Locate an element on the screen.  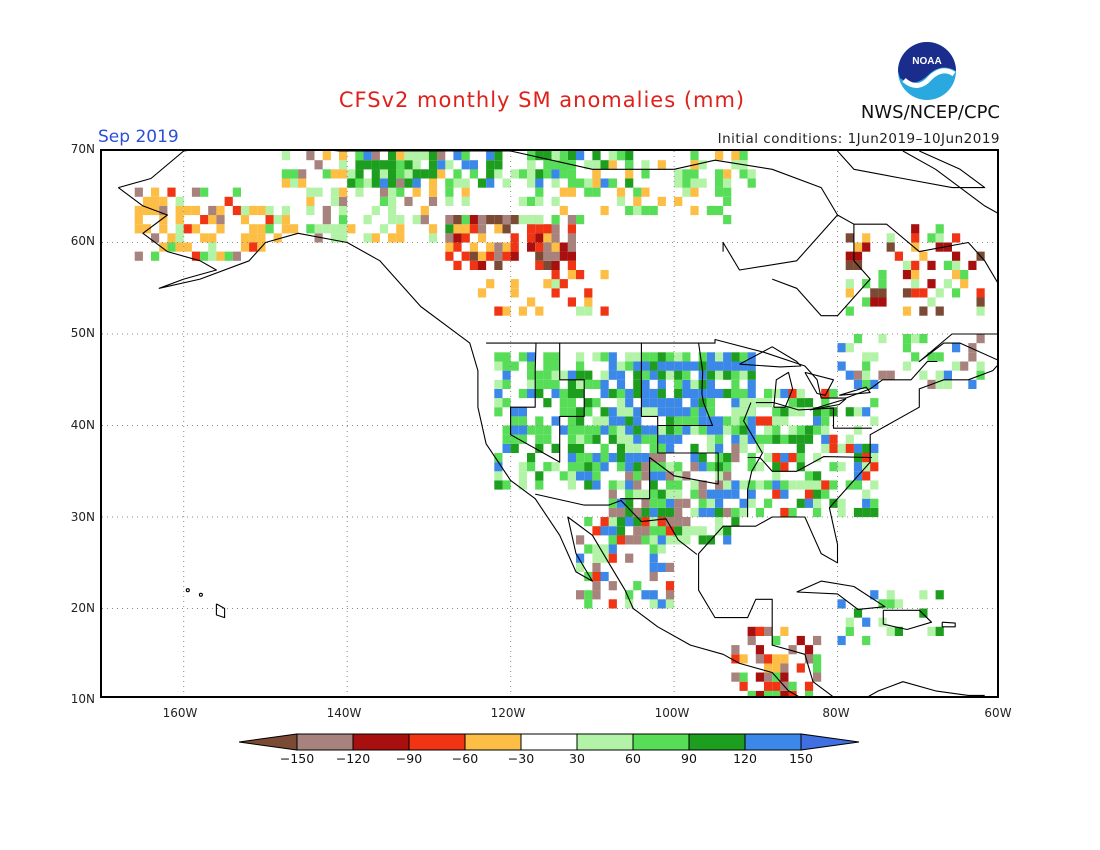
state-lines-plains is located at coordinates (685, 385).